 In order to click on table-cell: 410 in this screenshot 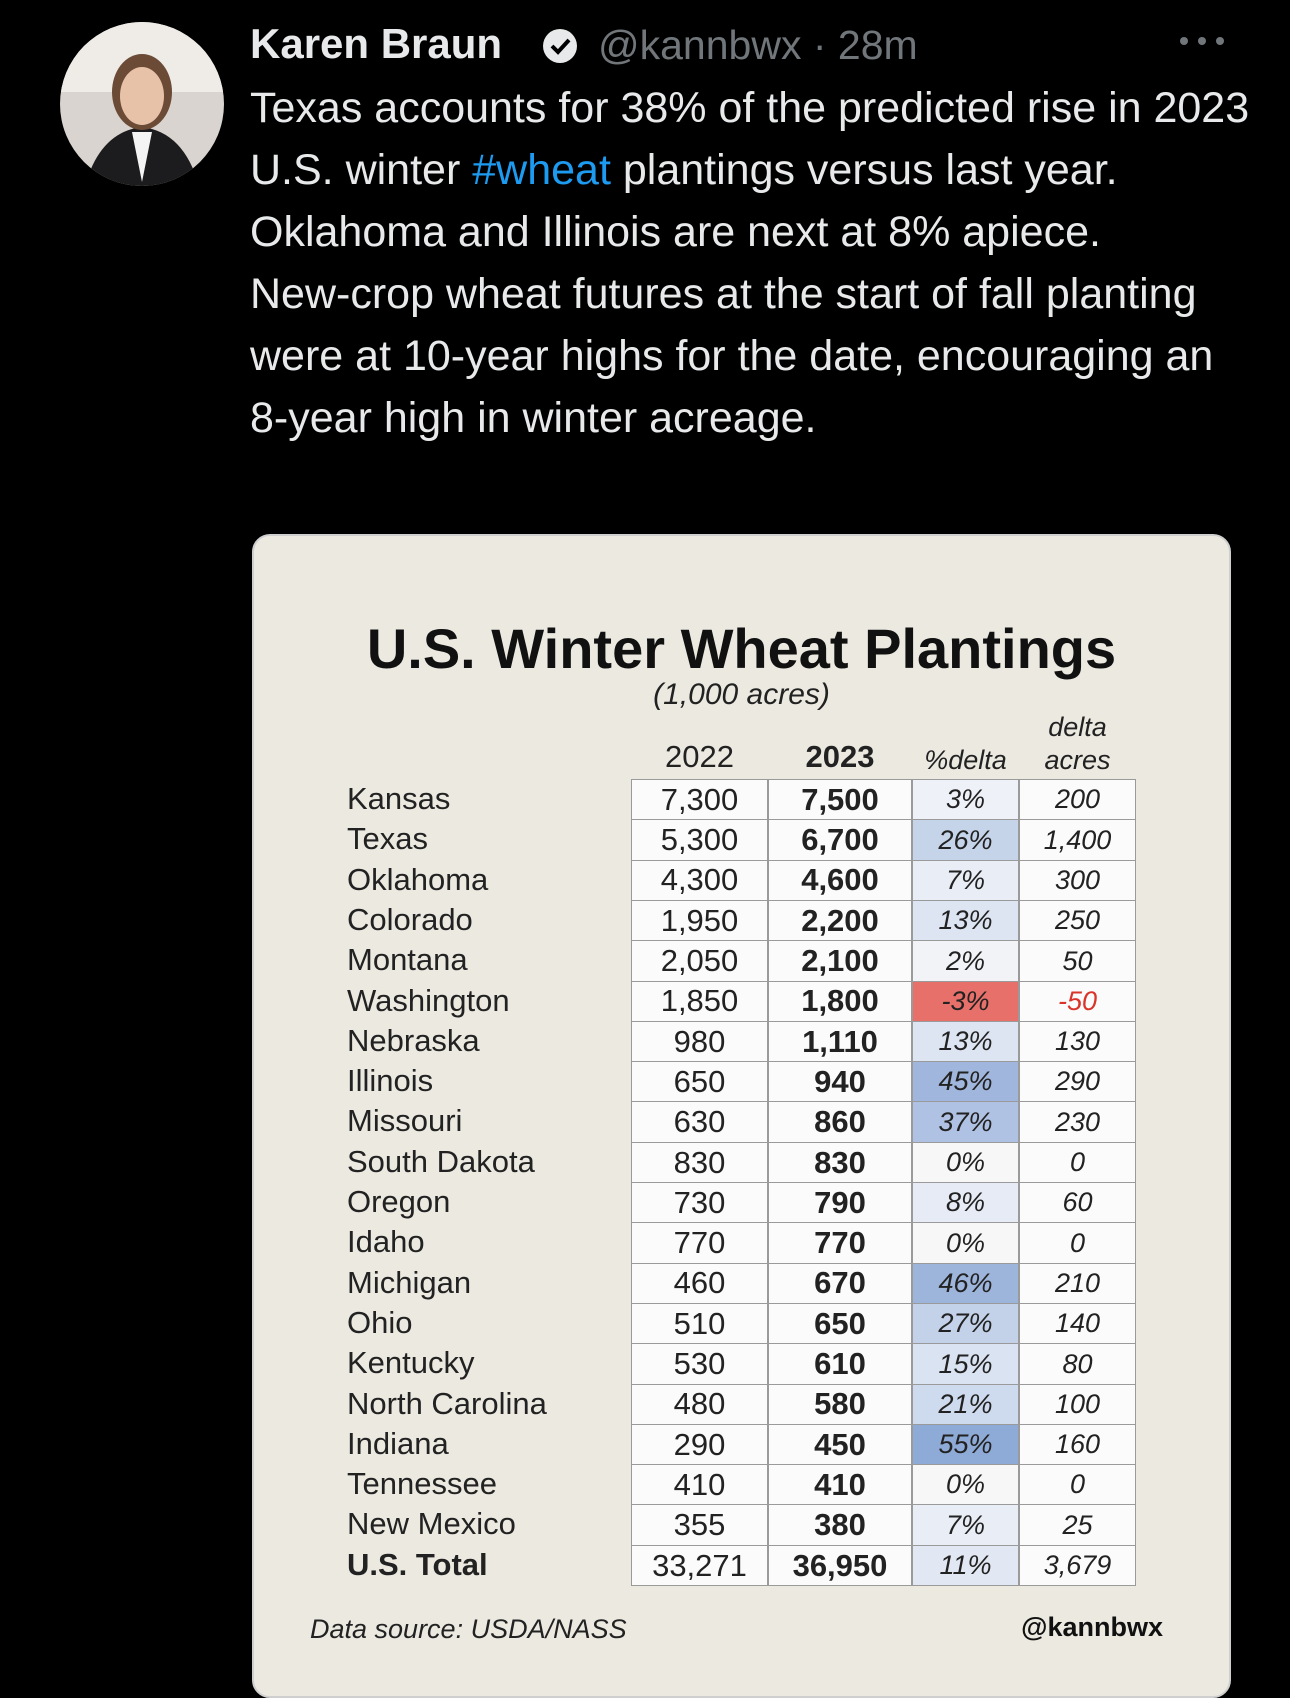, I will do `click(840, 1485)`.